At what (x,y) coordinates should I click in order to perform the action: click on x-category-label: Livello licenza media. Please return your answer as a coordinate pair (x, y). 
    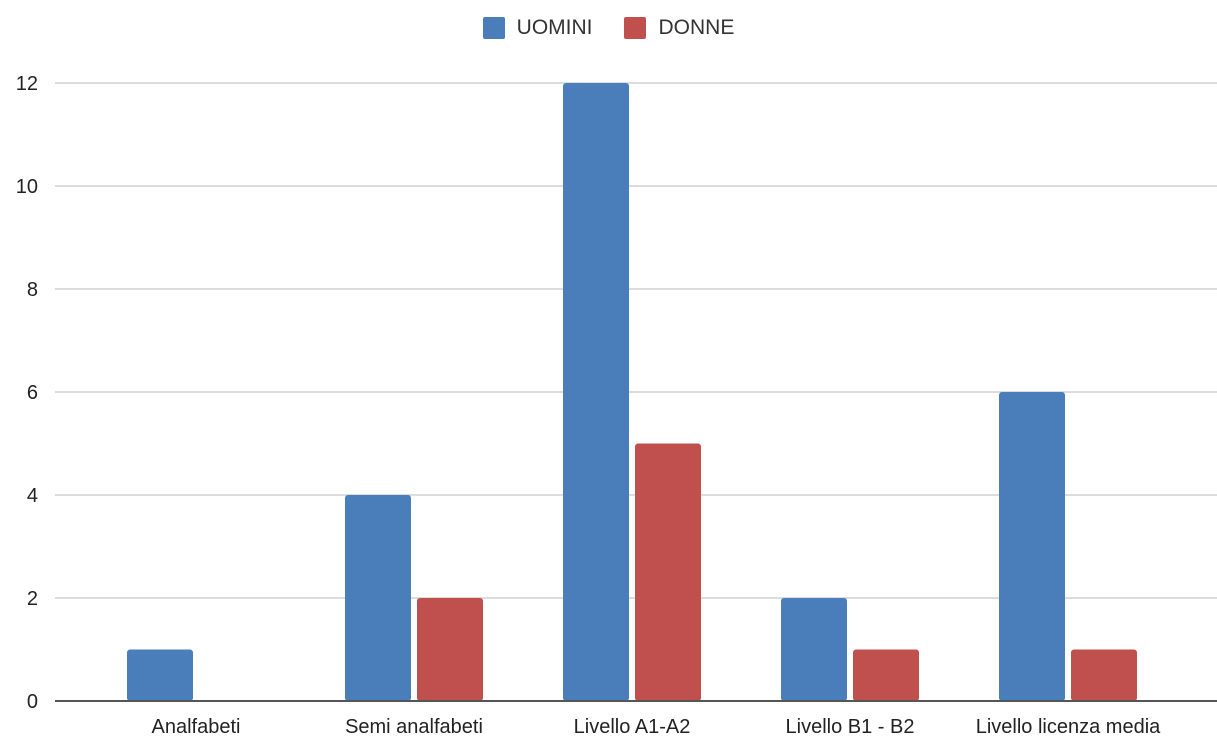
    Looking at the image, I should click on (1068, 727).